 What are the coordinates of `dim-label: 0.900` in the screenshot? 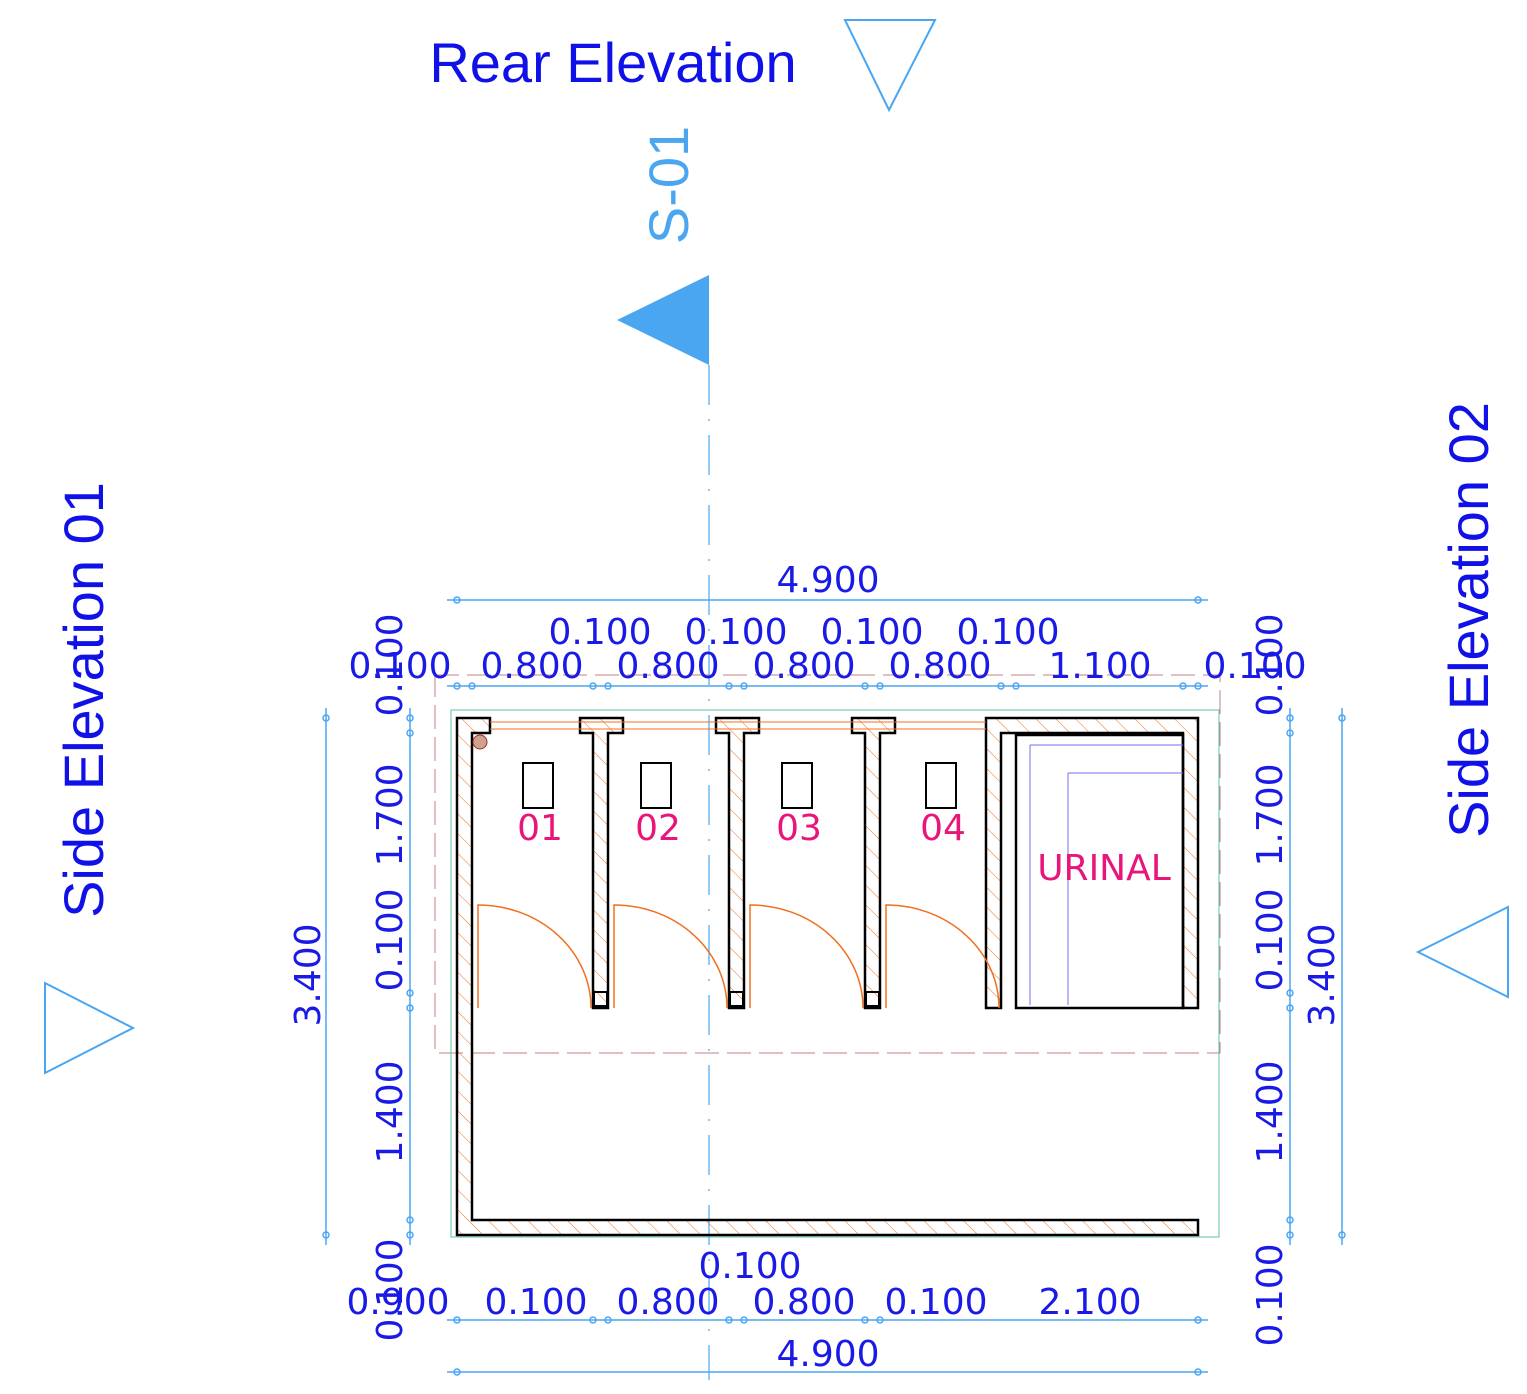 It's located at (397, 1302).